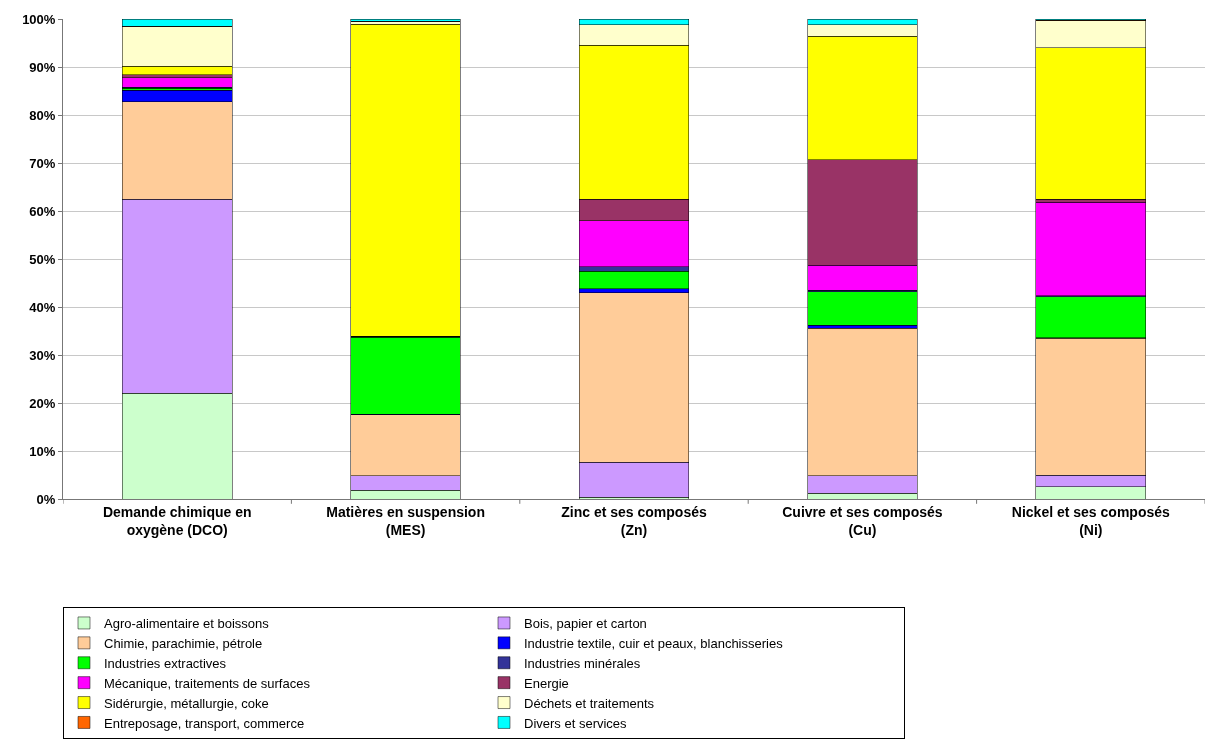  What do you see at coordinates (862, 520) in the screenshot?
I see `x-tick-label: Cuivre et ses composés (Cu)` at bounding box center [862, 520].